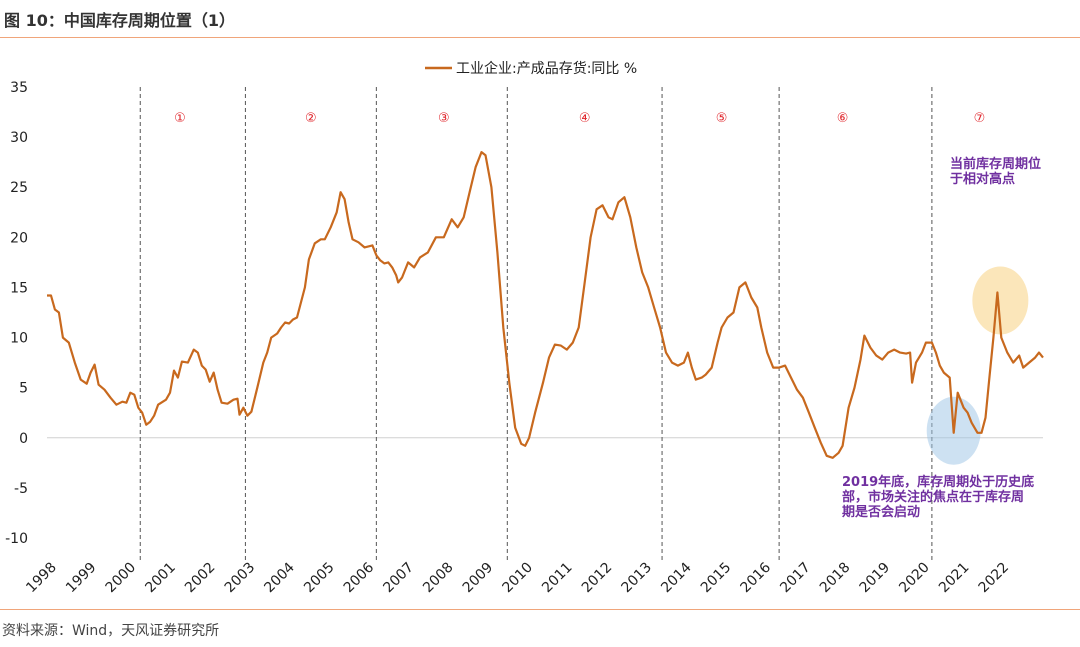 The height and width of the screenshot is (647, 1080). What do you see at coordinates (756, 577) in the screenshot?
I see `x-tick-label: 2016` at bounding box center [756, 577].